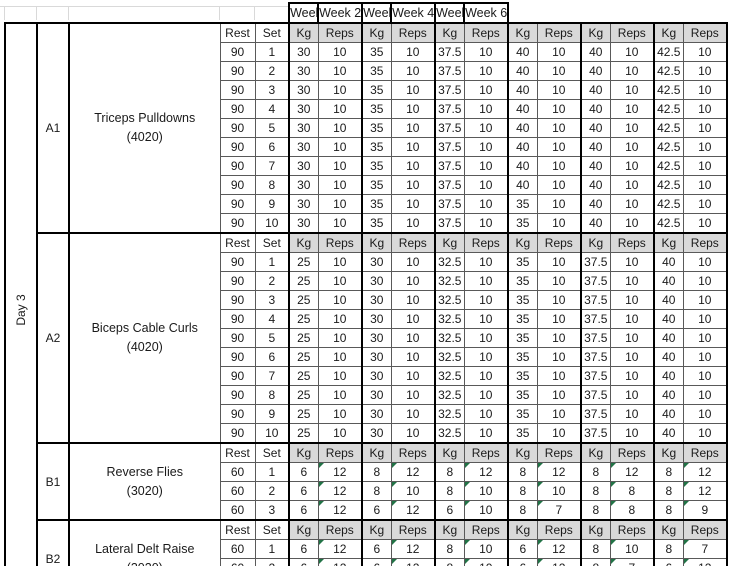  What do you see at coordinates (21, 294) in the screenshot?
I see `day-label-cell: Day 3` at bounding box center [21, 294].